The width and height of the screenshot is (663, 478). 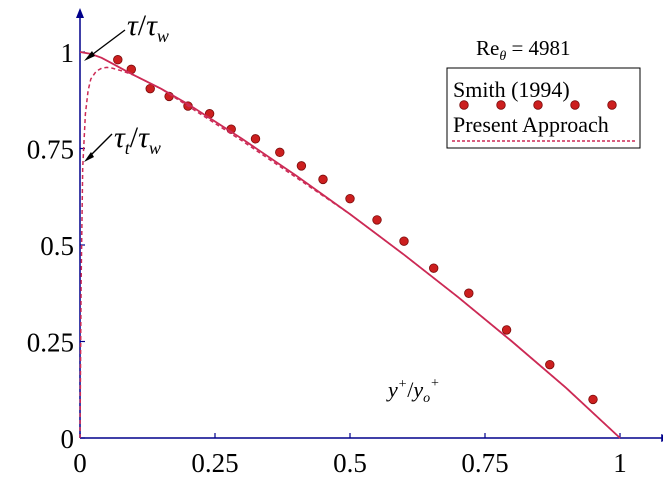 I want to click on legend-markers, so click(x=538, y=105).